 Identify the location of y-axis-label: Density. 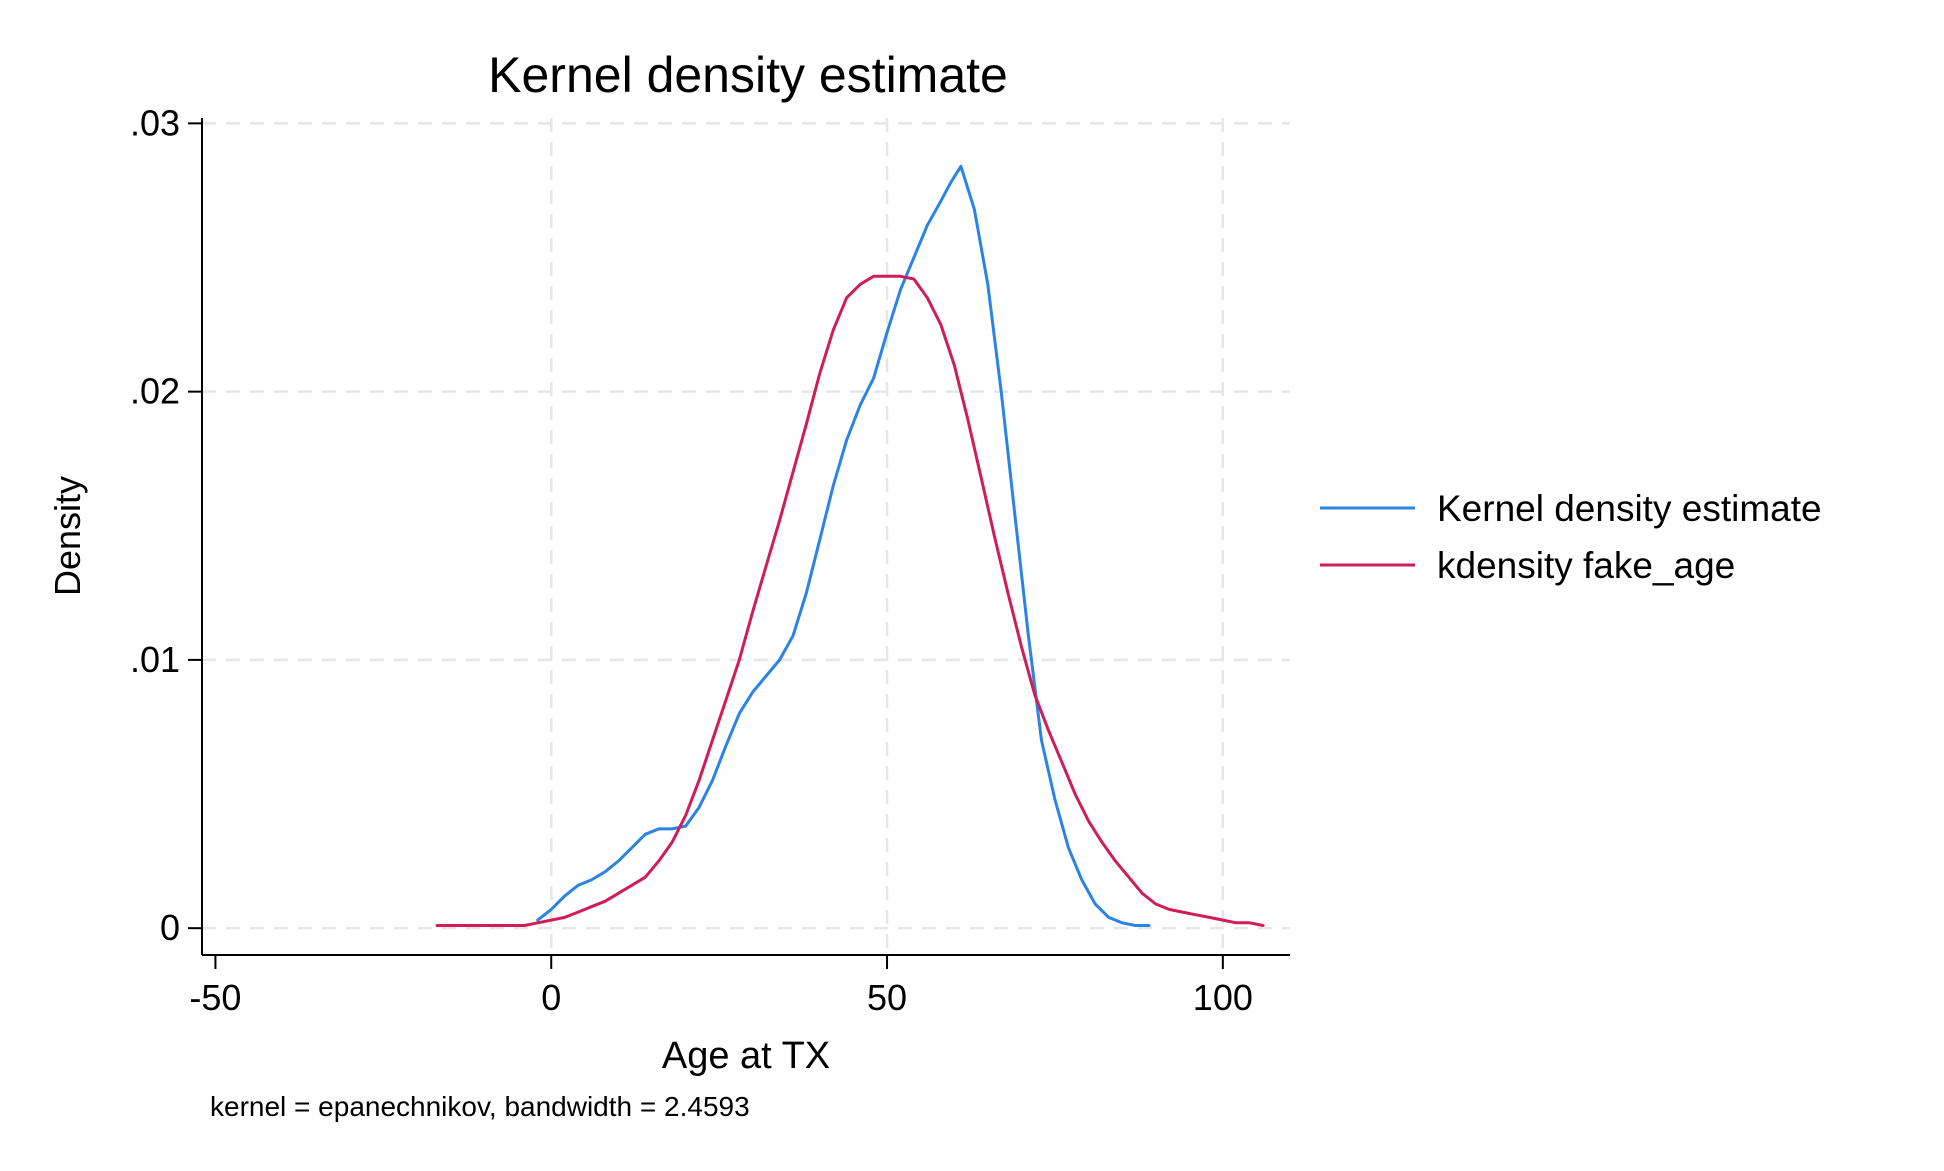
(67, 536).